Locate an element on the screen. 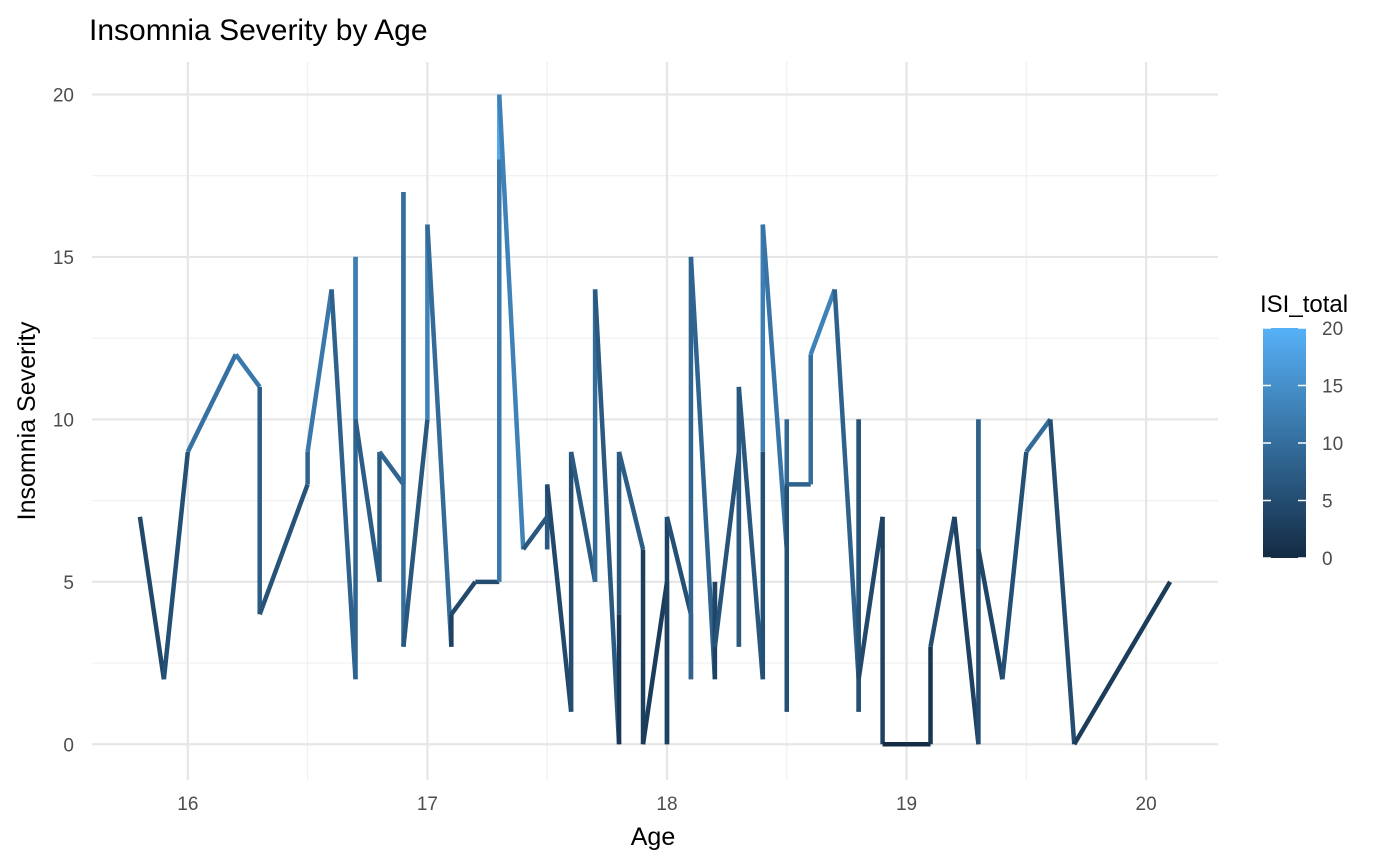 The height and width of the screenshot is (865, 1400). y-tick-label: 20 is located at coordinates (63, 95).